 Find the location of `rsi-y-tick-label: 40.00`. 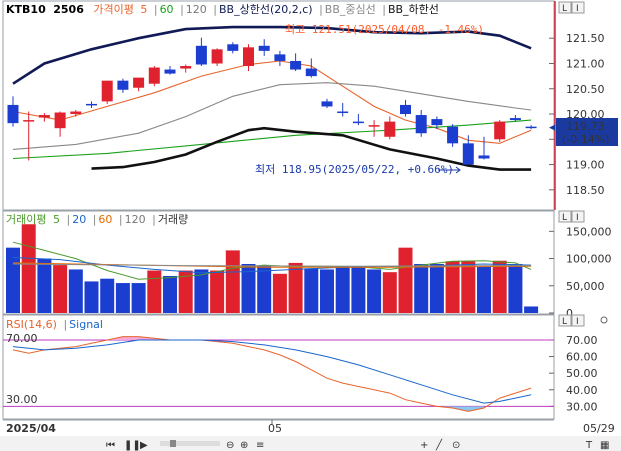

rsi-y-tick-label: 40.00 is located at coordinates (582, 390).